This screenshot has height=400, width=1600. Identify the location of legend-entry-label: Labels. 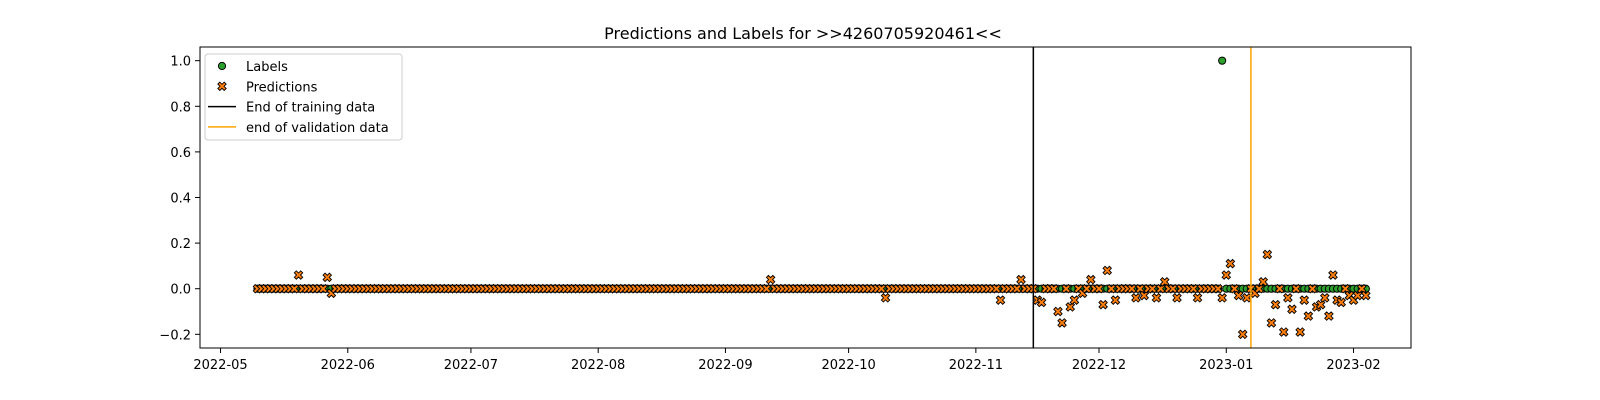
(267, 67).